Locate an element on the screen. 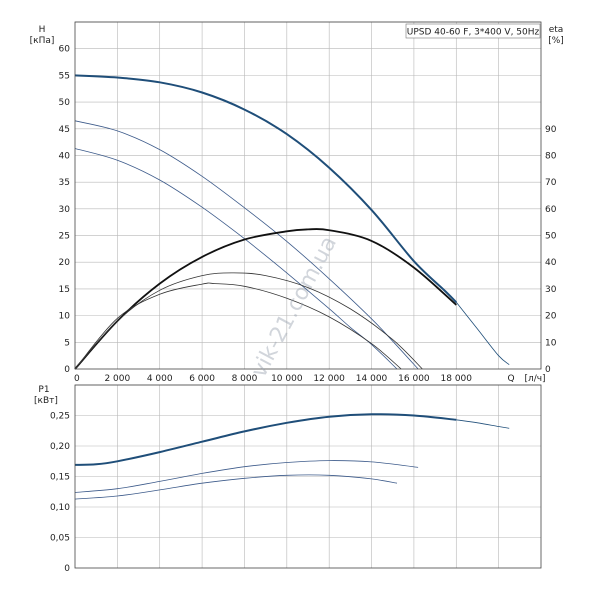 The height and width of the screenshot is (600, 600). head-axis-unit: [кПа] is located at coordinates (42, 41).